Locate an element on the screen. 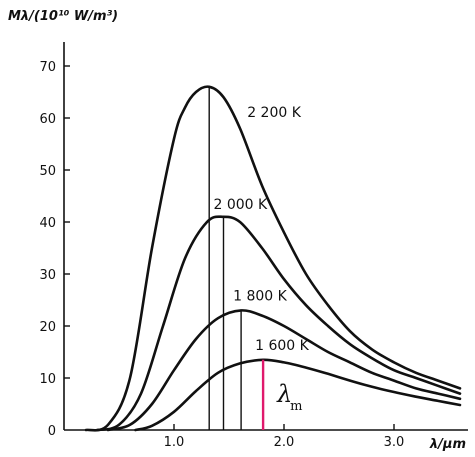  y-tick-label: 0 is located at coordinates (52, 431).